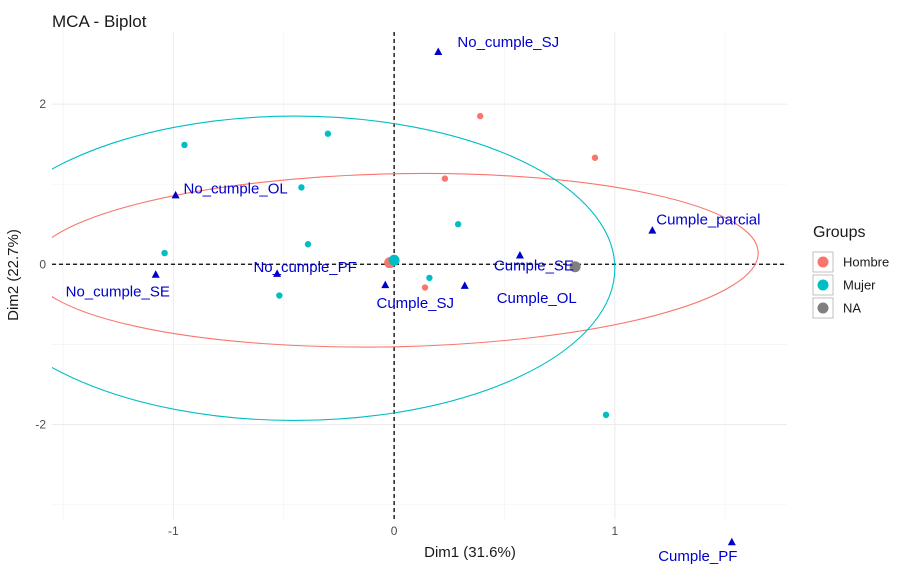  What do you see at coordinates (508, 42) in the screenshot?
I see `variable-label: No_cumple_SJ` at bounding box center [508, 42].